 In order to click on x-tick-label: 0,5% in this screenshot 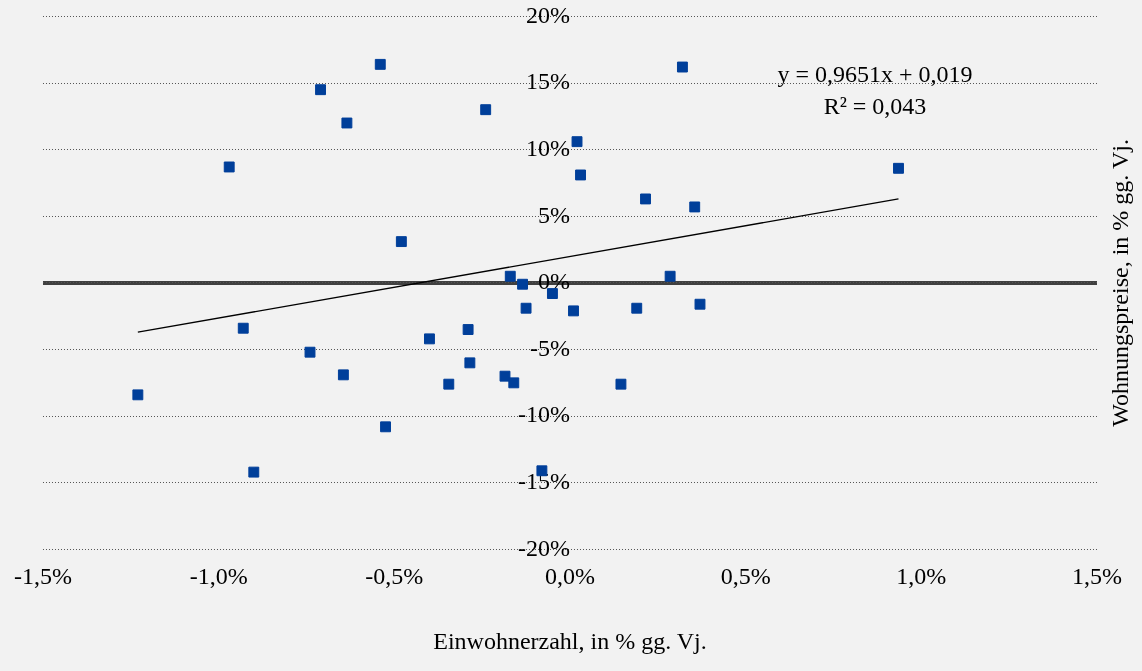, I will do `click(745, 576)`.